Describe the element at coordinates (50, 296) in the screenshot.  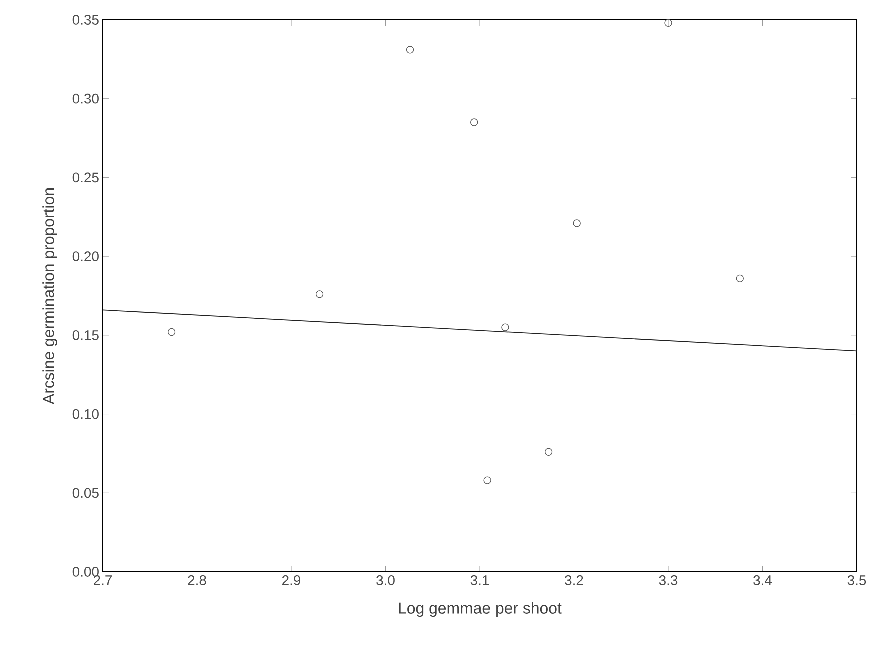
I see `y-axis-title: Arcsine germination proportion` at that location.